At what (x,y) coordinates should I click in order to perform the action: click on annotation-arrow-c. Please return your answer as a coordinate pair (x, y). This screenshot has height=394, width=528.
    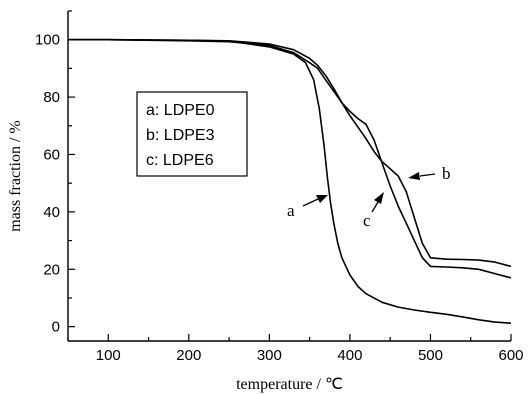
    Looking at the image, I should click on (375, 207).